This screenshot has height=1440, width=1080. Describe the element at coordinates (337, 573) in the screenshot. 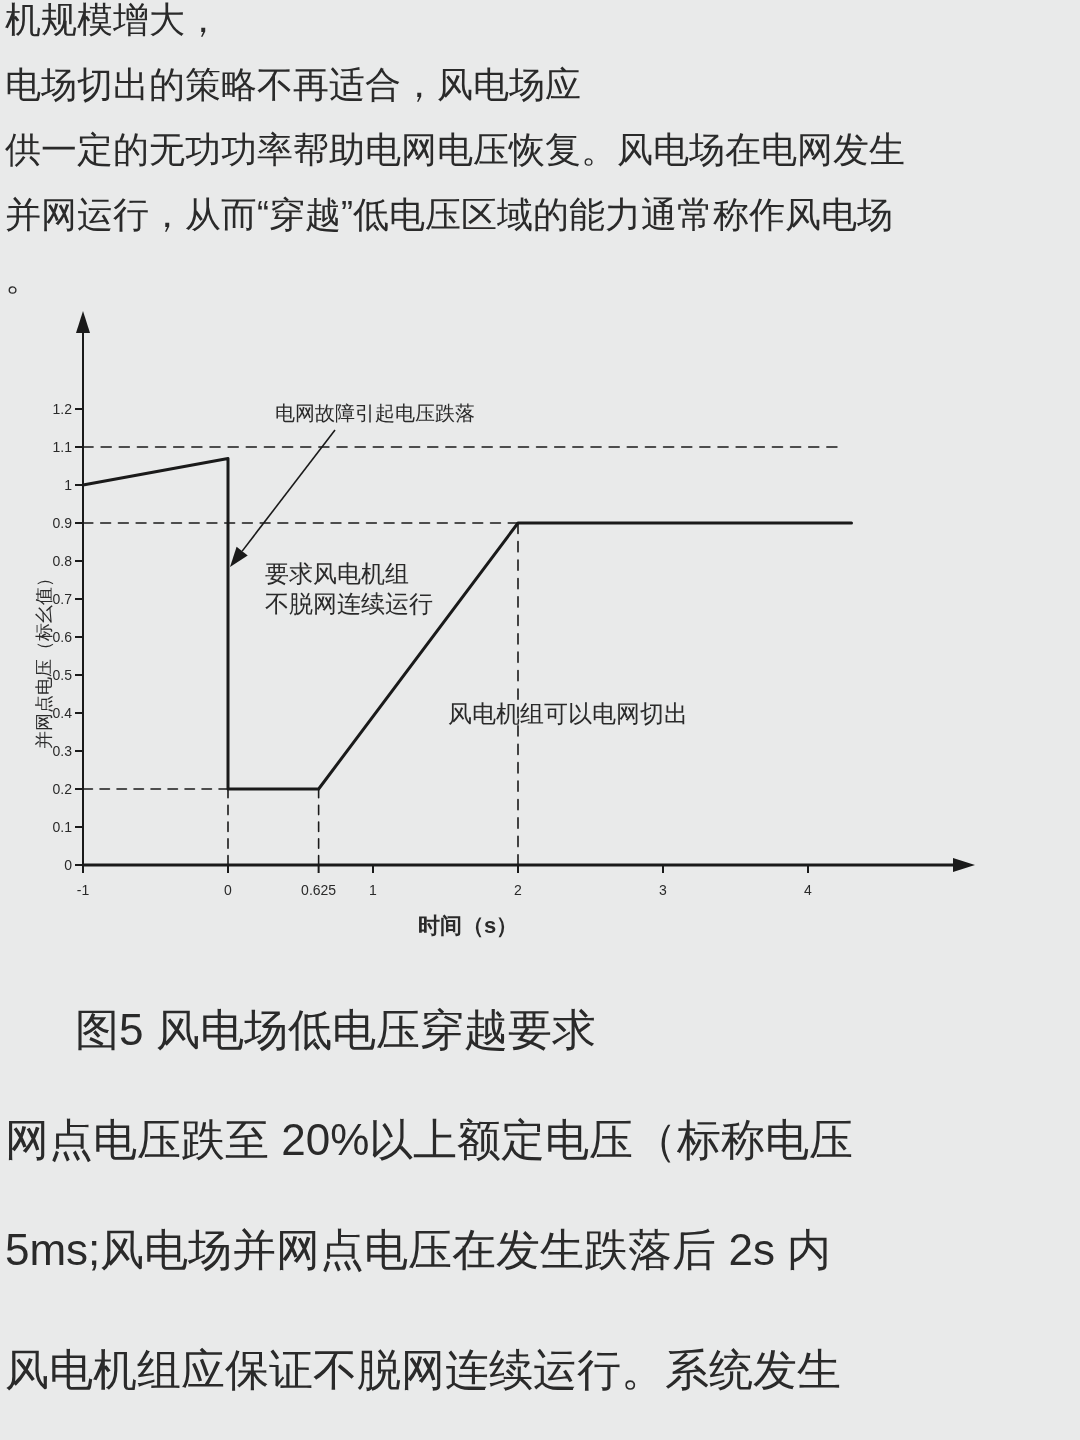

I see `annotation: 要求风电机组` at that location.